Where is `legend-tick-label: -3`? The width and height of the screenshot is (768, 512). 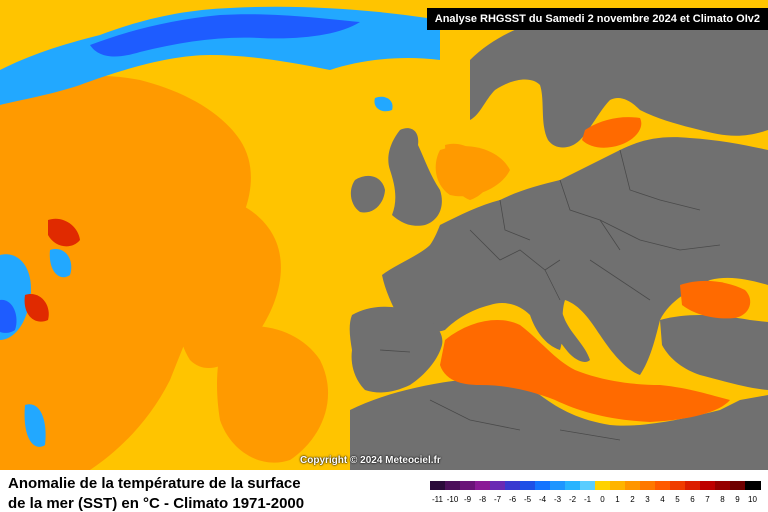
legend-tick-label: -3 is located at coordinates (557, 499).